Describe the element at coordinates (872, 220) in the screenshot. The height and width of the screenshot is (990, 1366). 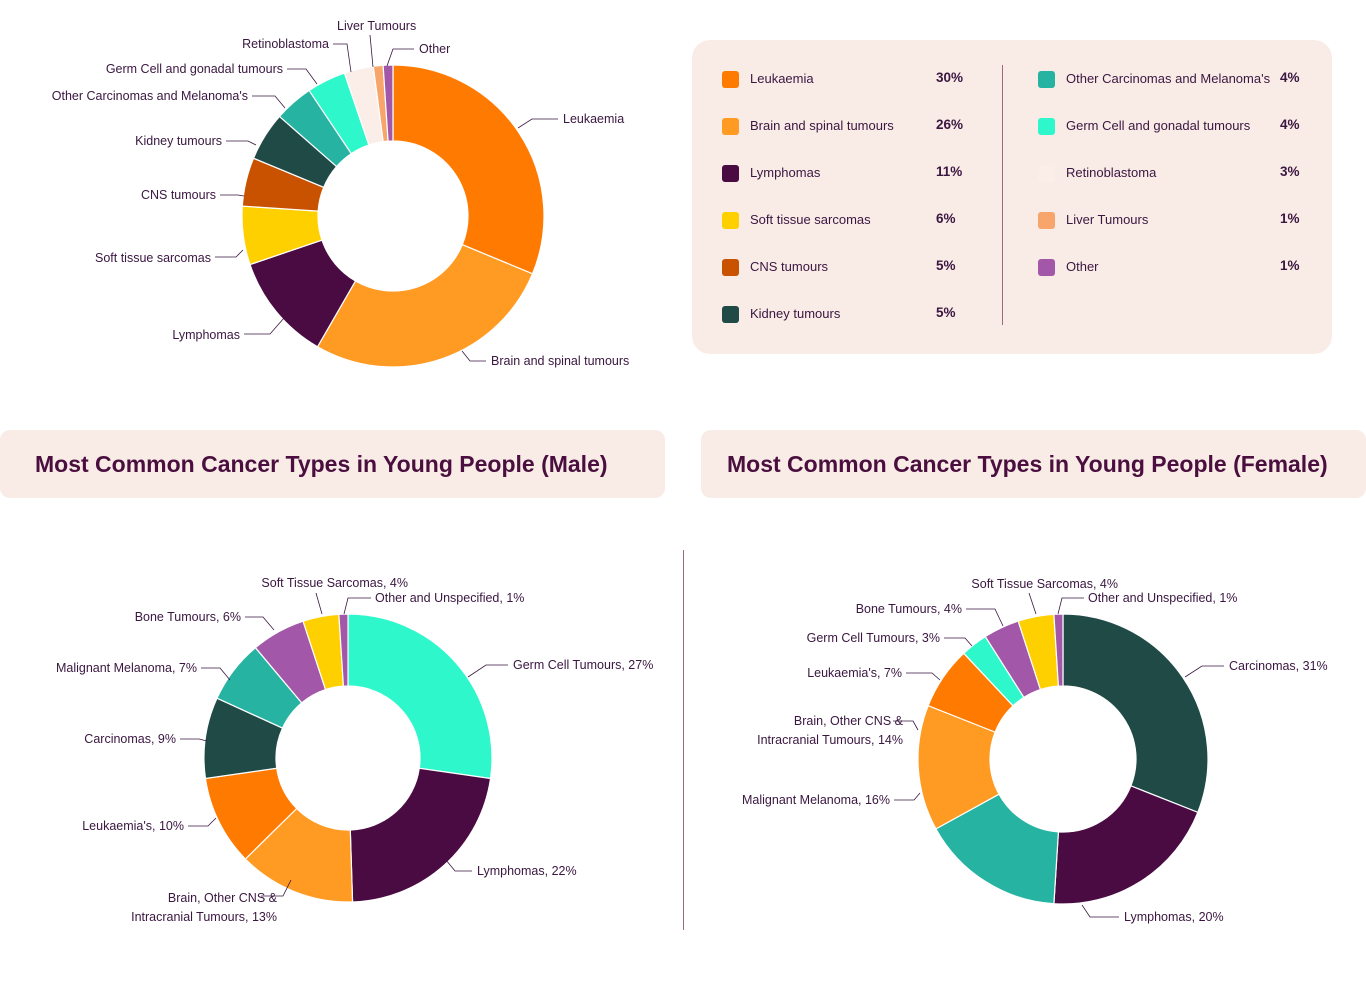
I see `legend-item: Soft tissue sarcomas 6%` at that location.